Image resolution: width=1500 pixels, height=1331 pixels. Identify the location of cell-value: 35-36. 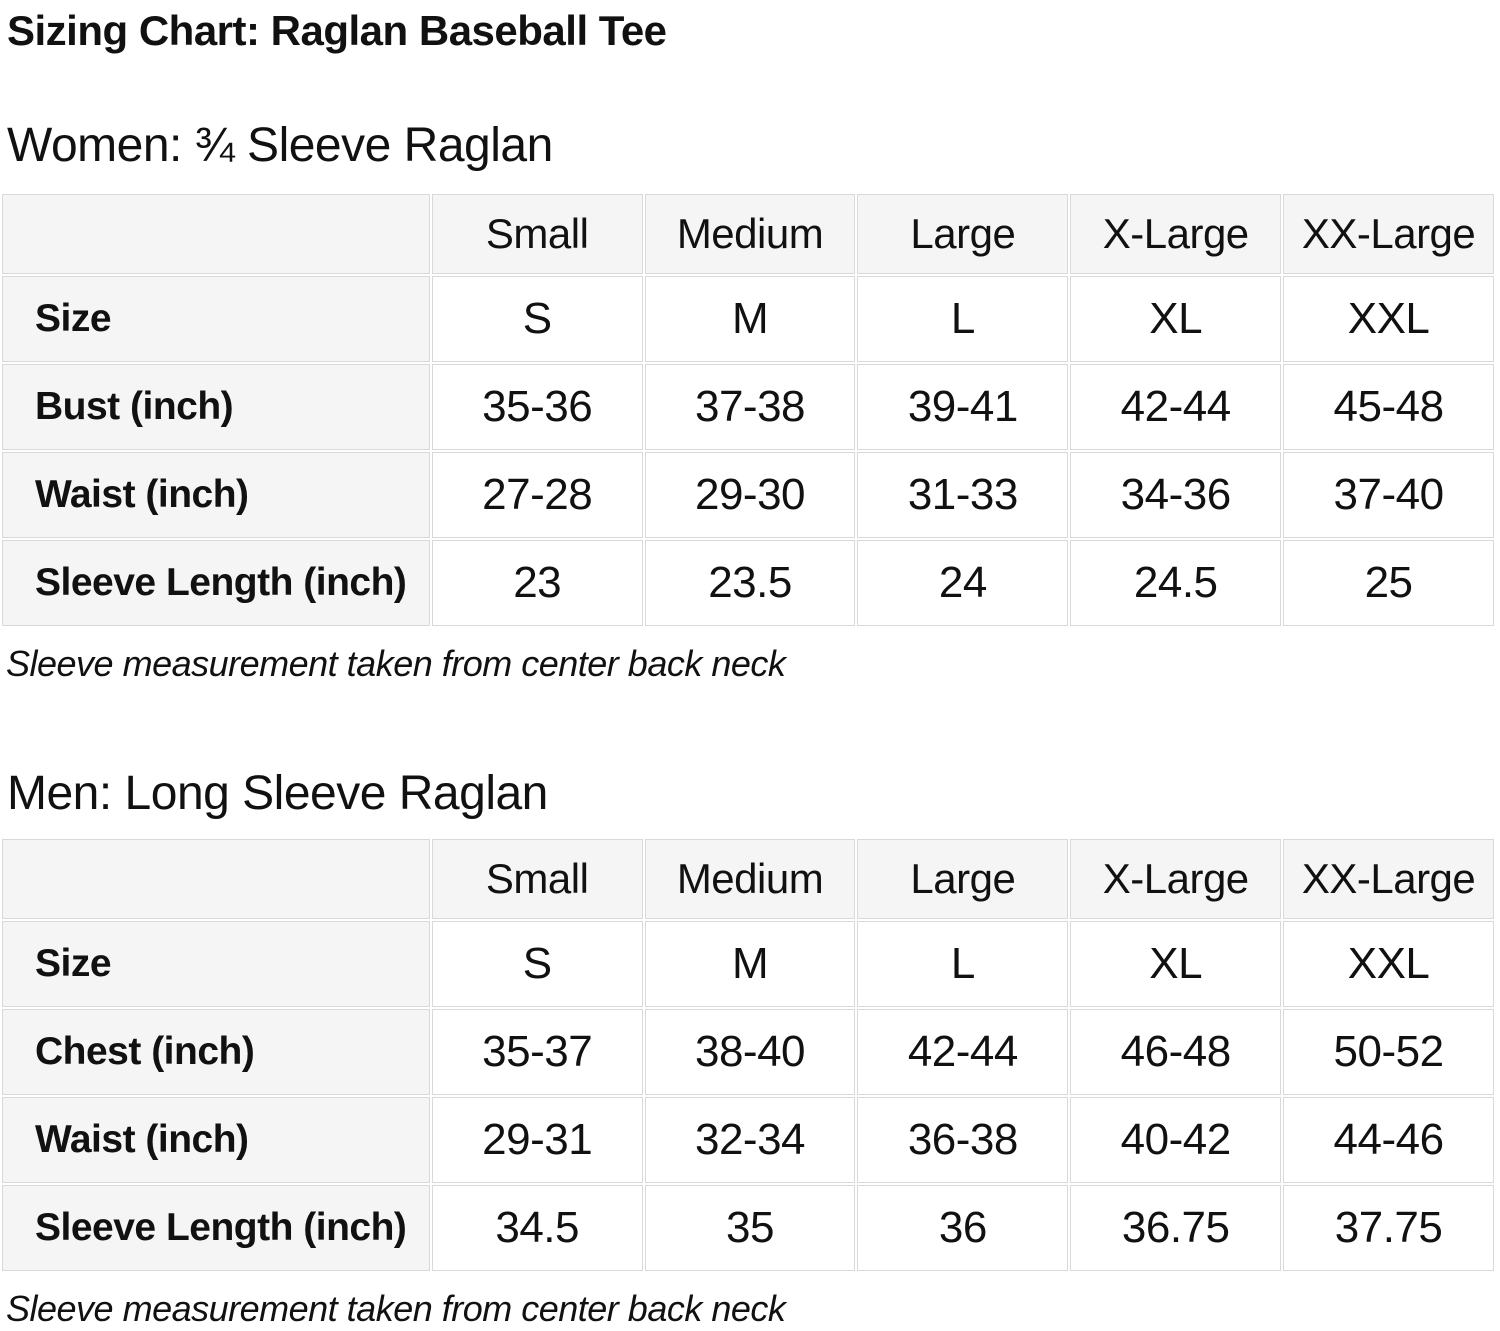
(537, 407).